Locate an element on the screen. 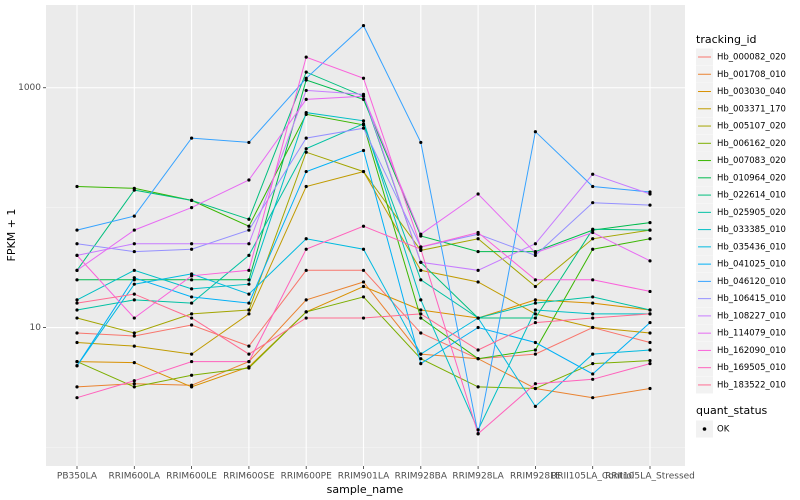 The image size is (800, 500). legend-label: Hb_005107_020 is located at coordinates (751, 127).